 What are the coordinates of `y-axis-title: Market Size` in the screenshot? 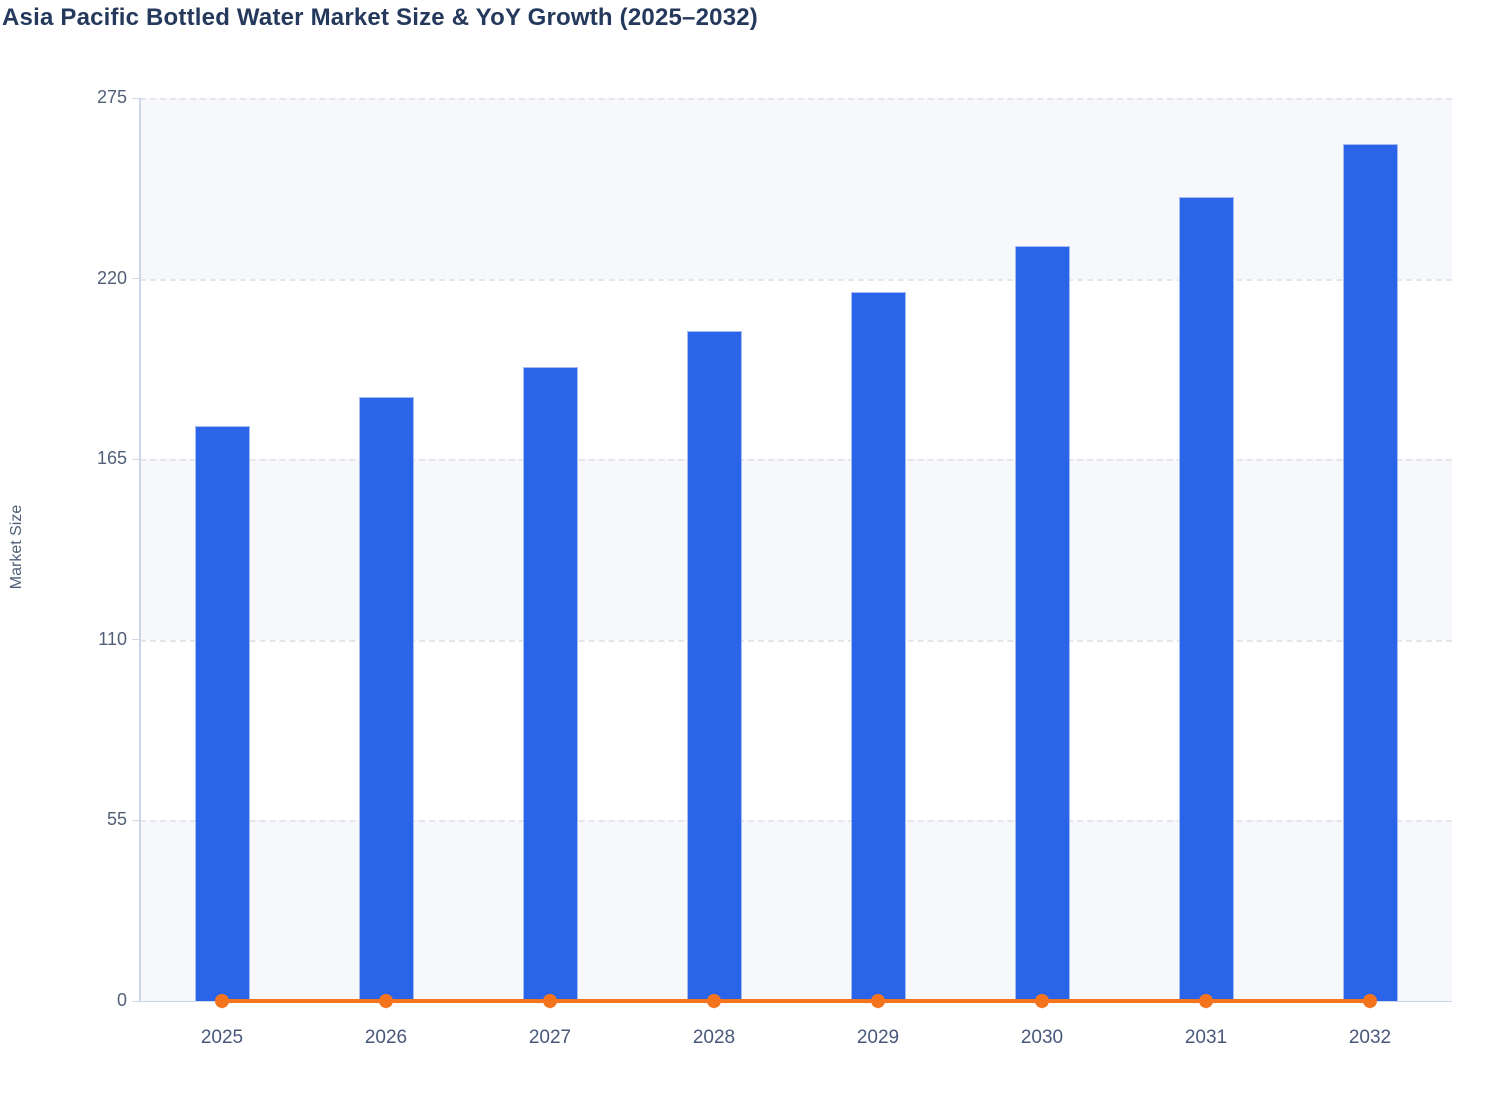 It's located at (16, 547).